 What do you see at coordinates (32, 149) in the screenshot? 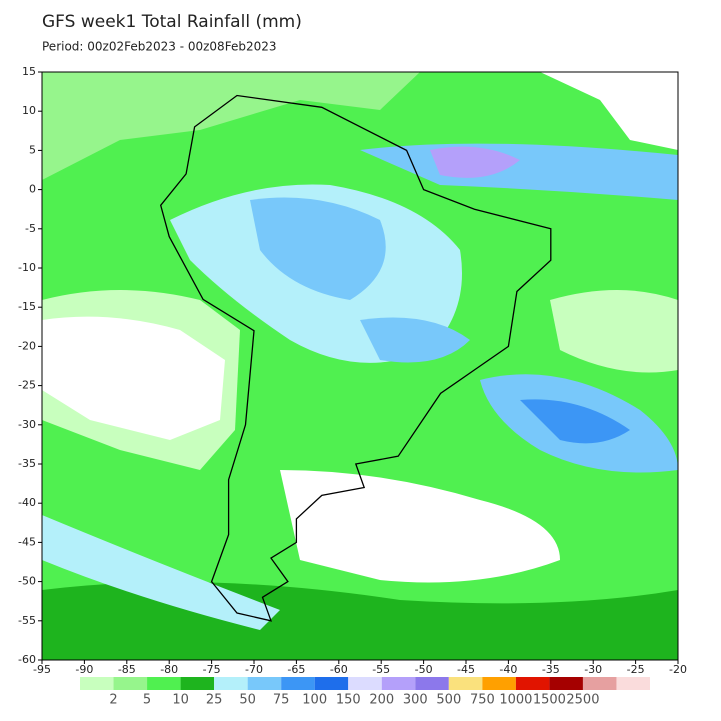
I see `y-tick-label: 5` at bounding box center [32, 149].